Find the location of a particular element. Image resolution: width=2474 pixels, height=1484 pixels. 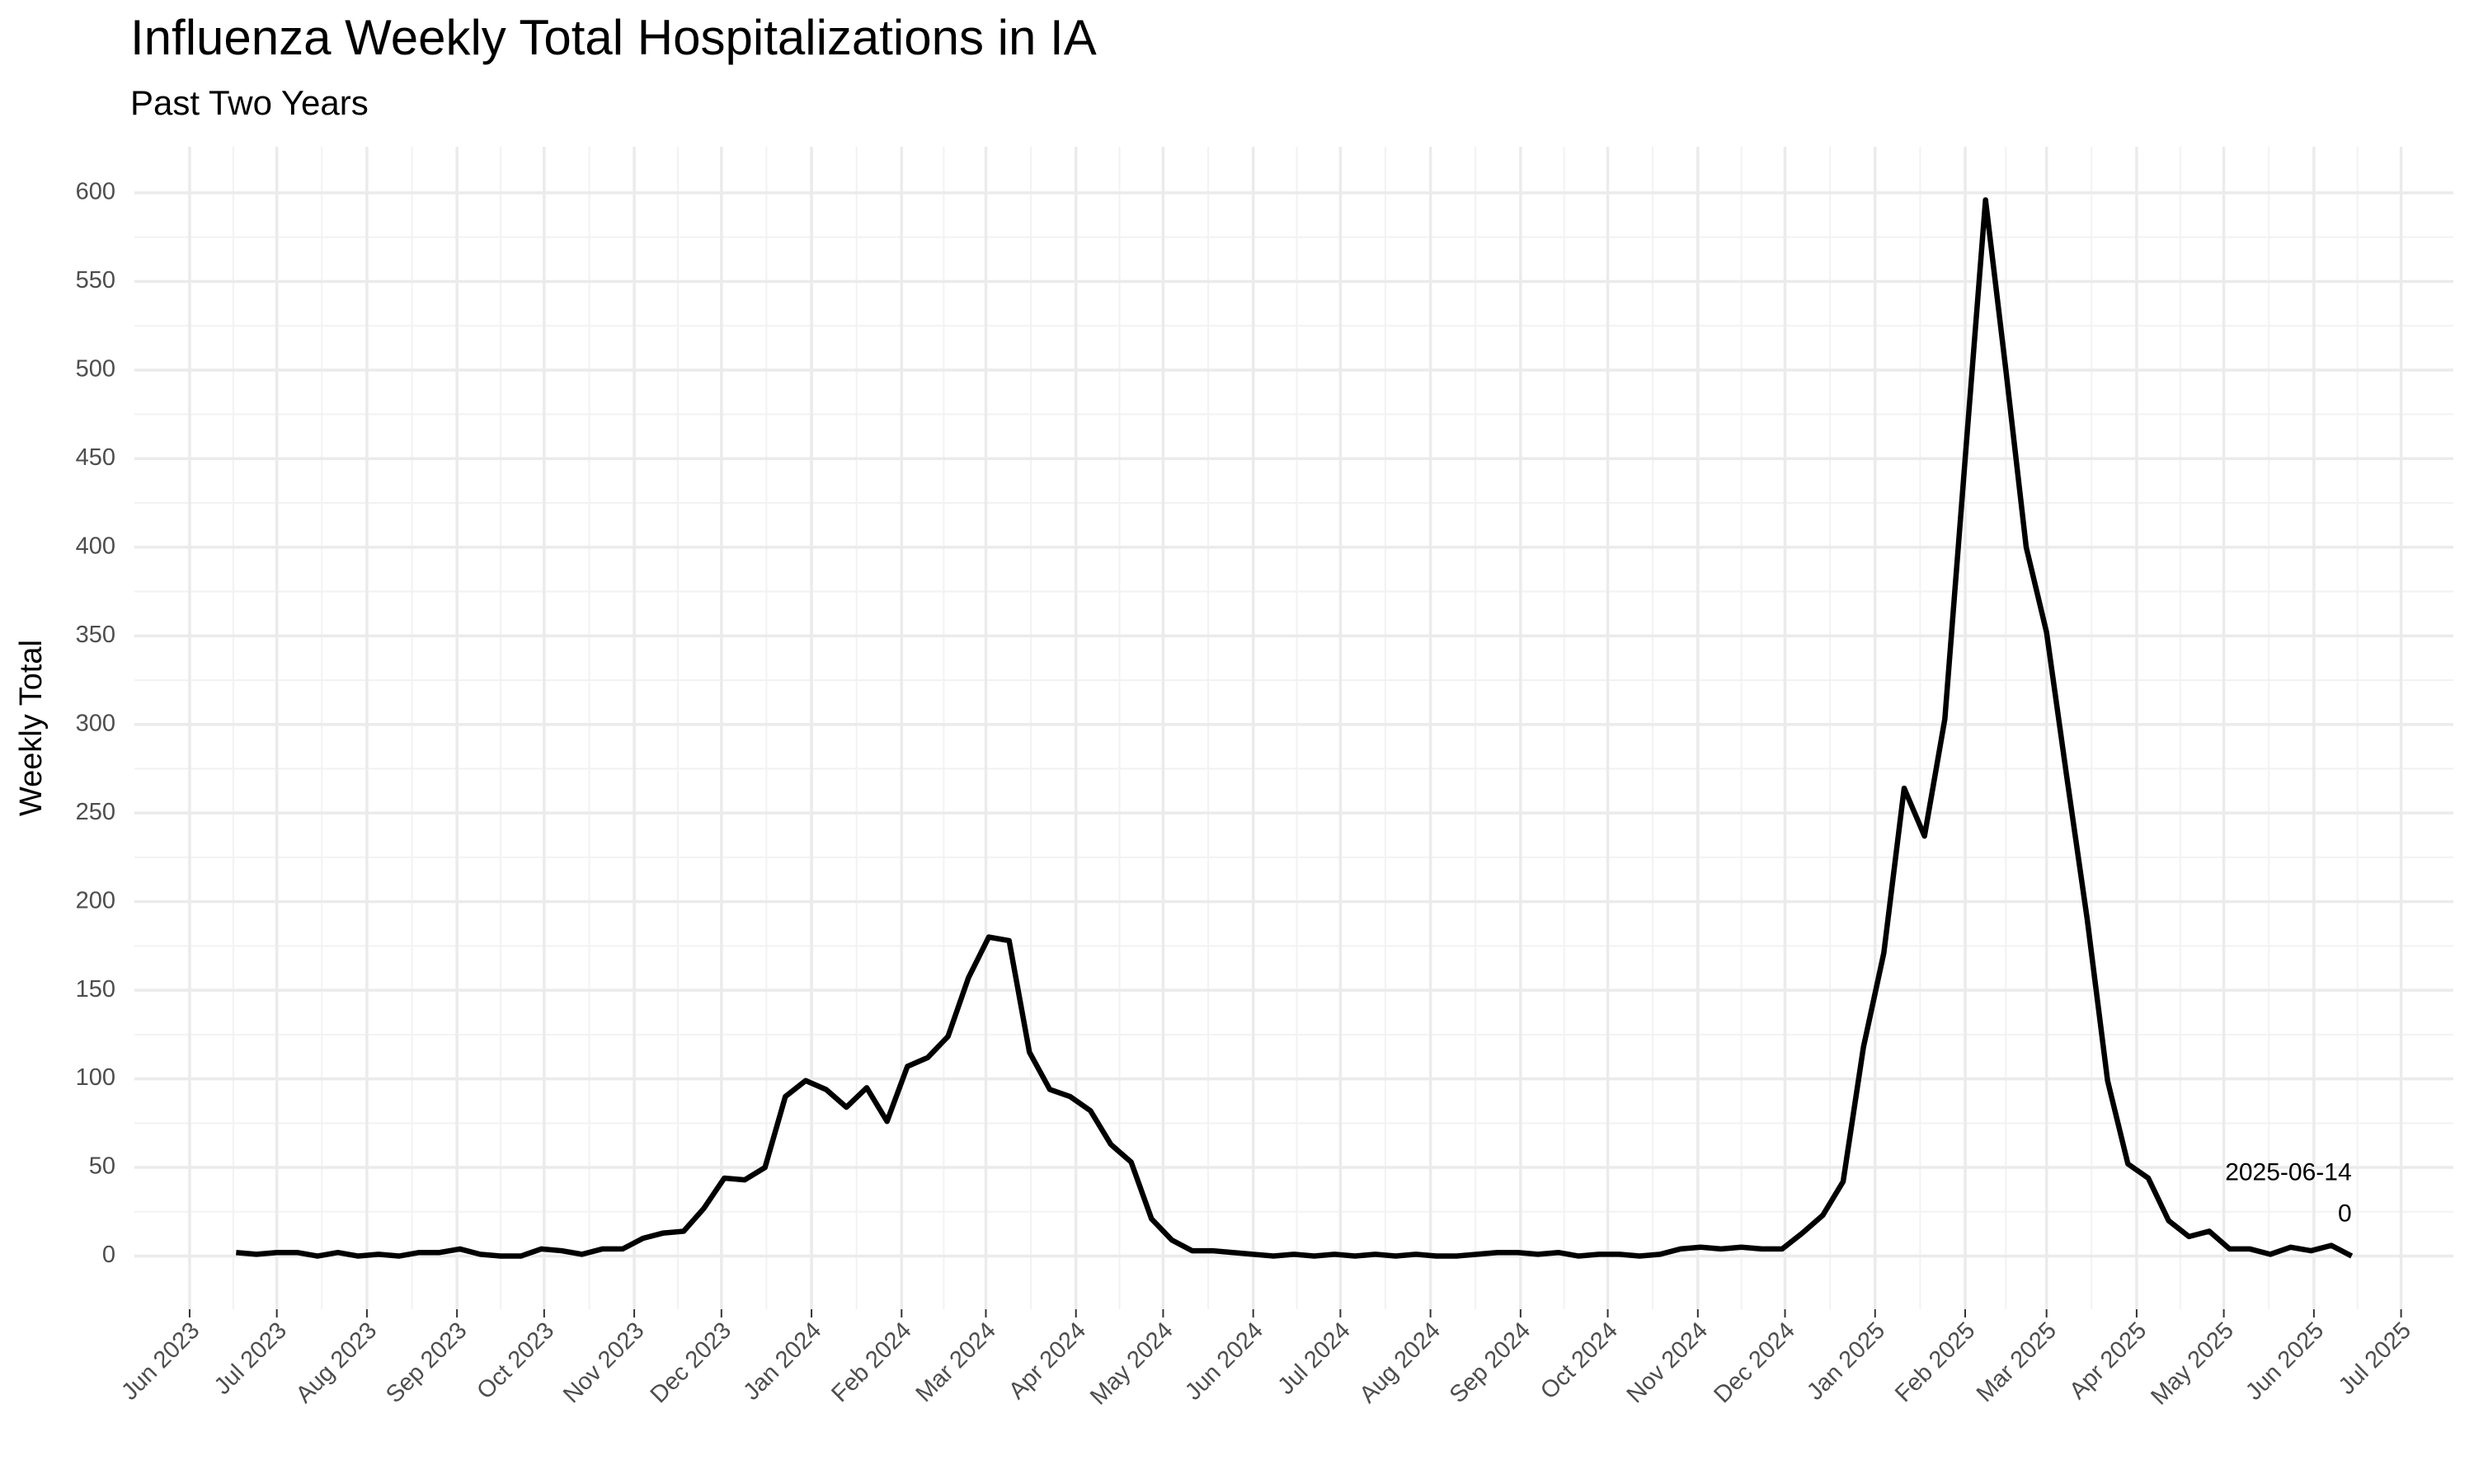

y-tick-label: 300 is located at coordinates (95, 723).